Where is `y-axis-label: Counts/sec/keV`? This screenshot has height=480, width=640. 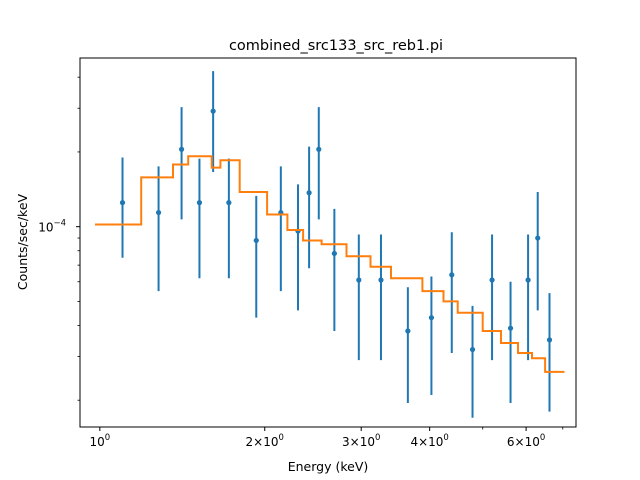 y-axis-label: Counts/sec/keV is located at coordinates (22, 241).